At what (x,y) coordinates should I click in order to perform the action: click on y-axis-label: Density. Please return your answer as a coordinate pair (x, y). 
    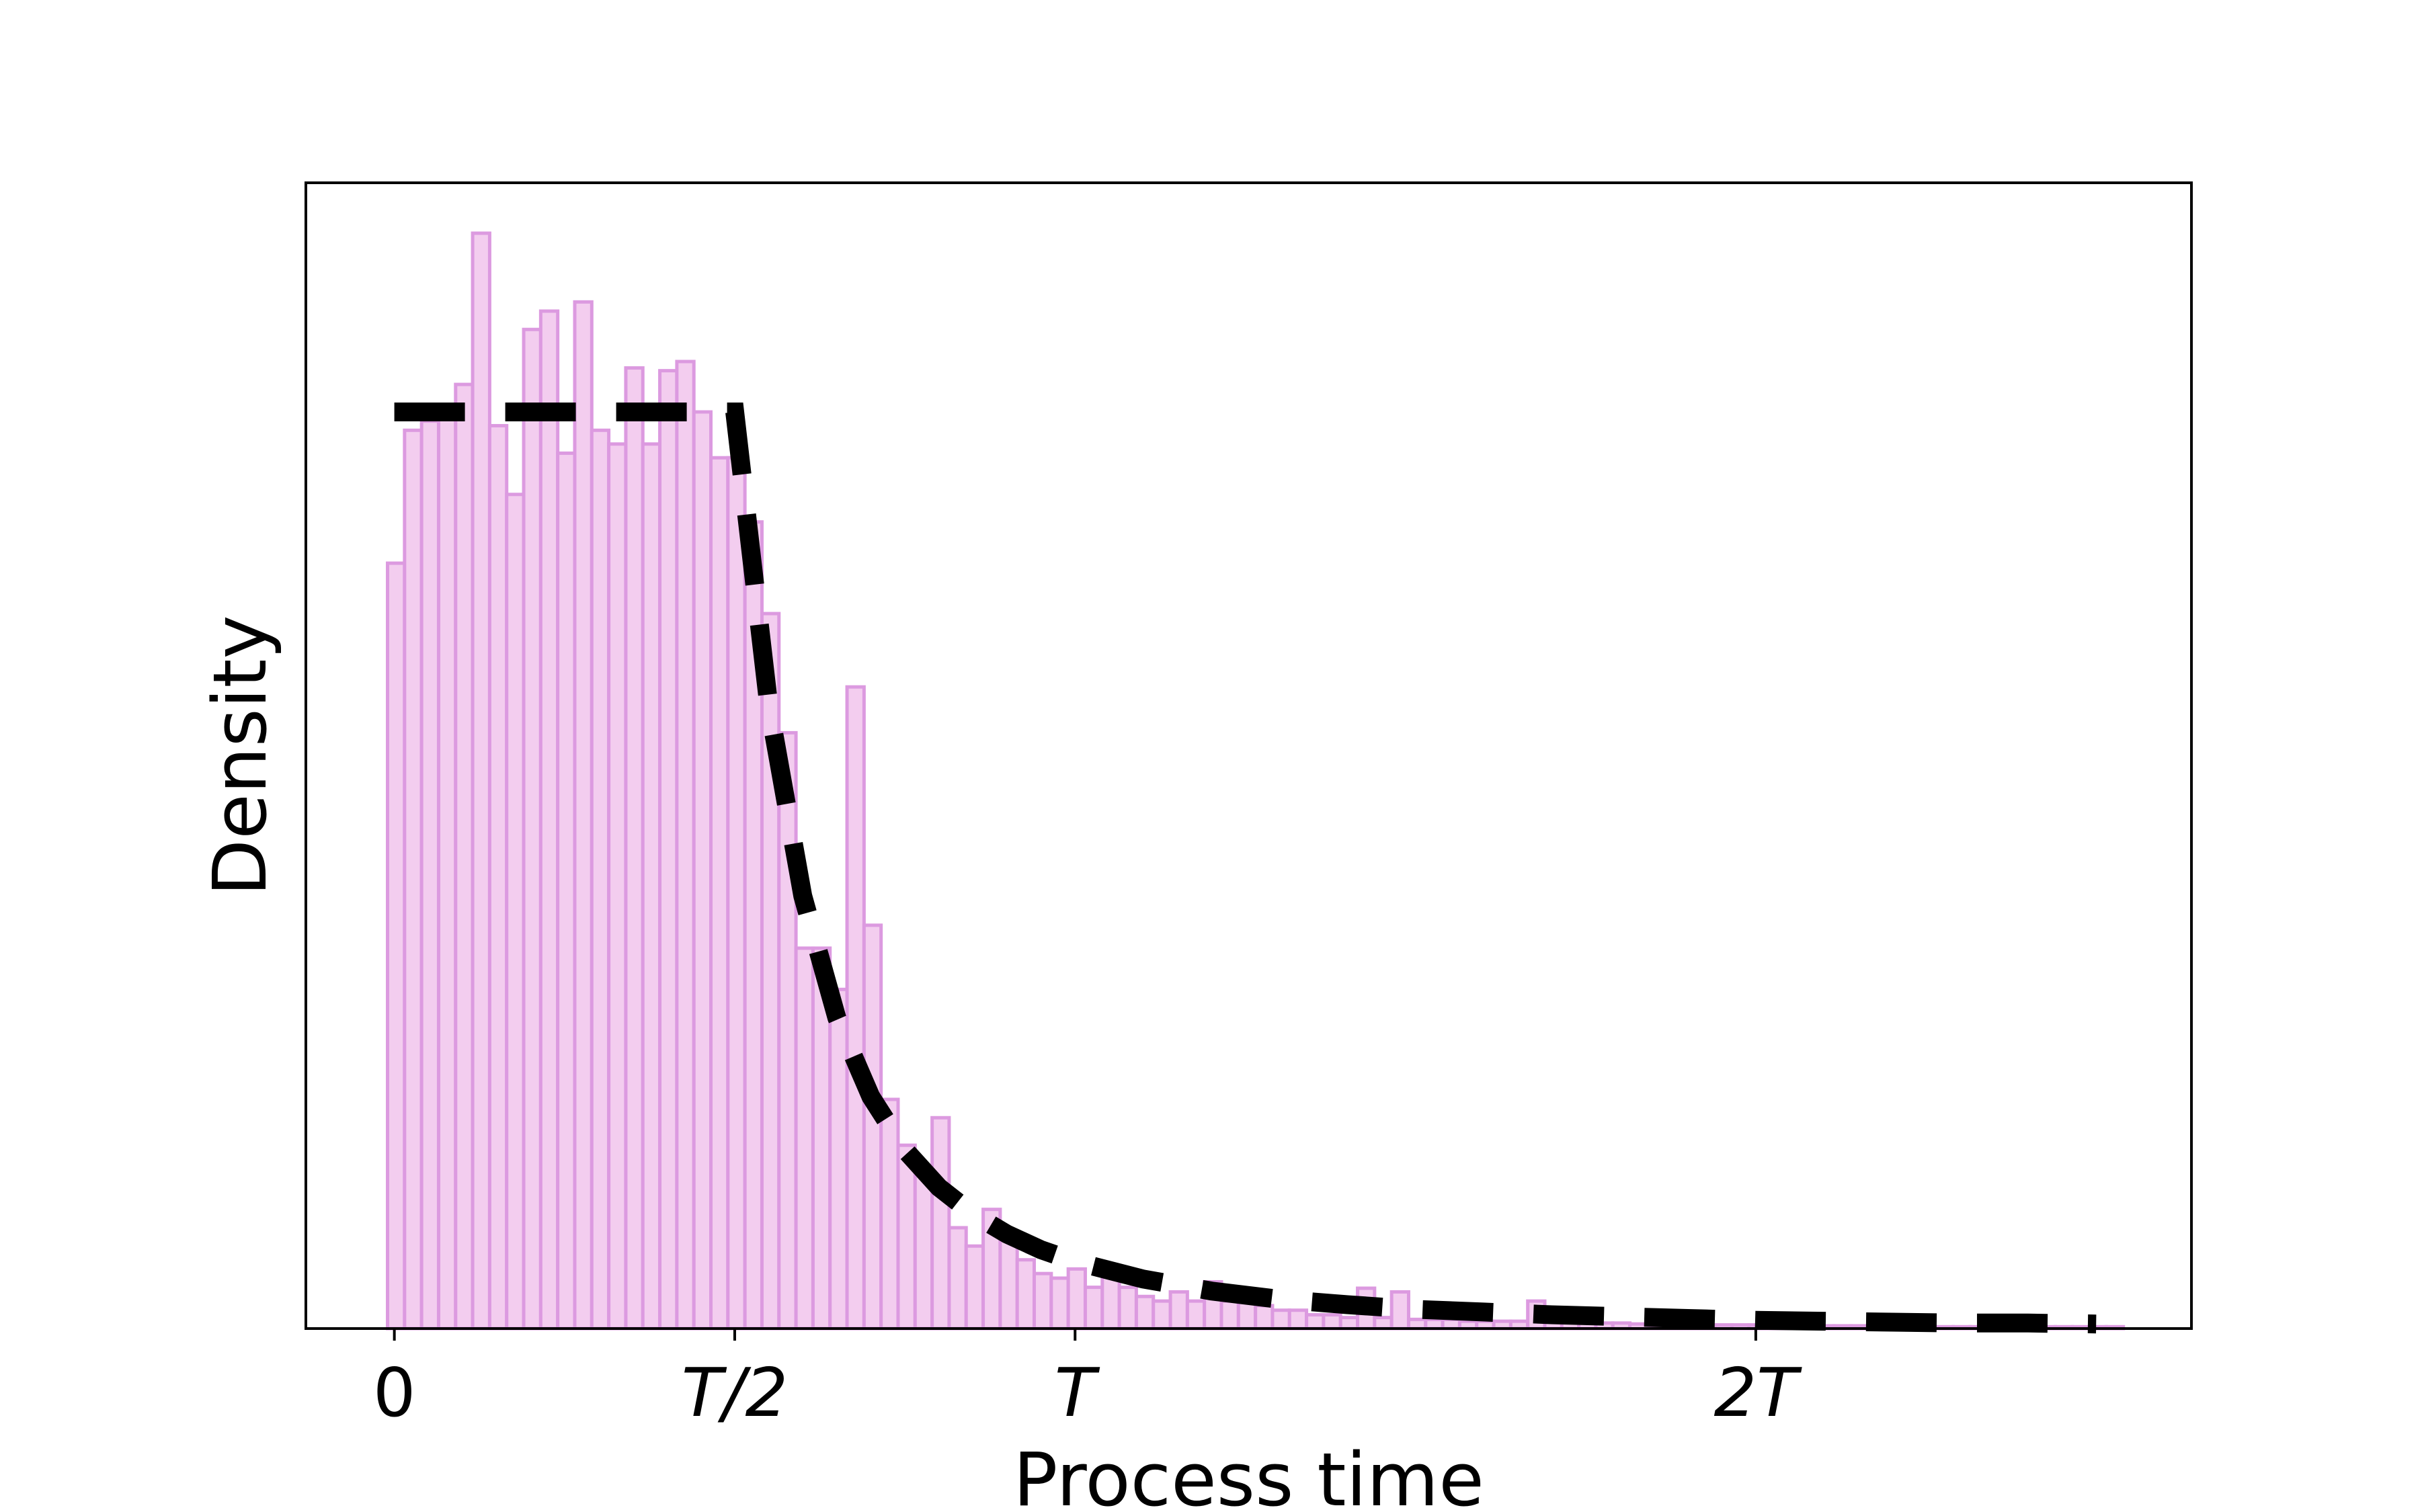
    Looking at the image, I should click on (240, 756).